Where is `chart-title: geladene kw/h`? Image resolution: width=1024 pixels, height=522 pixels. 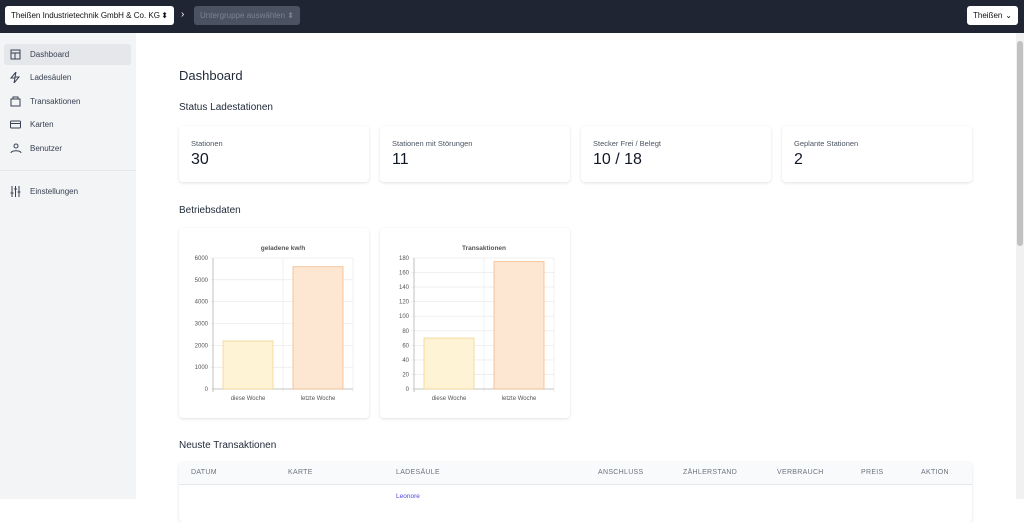 chart-title: geladene kw/h is located at coordinates (283, 248).